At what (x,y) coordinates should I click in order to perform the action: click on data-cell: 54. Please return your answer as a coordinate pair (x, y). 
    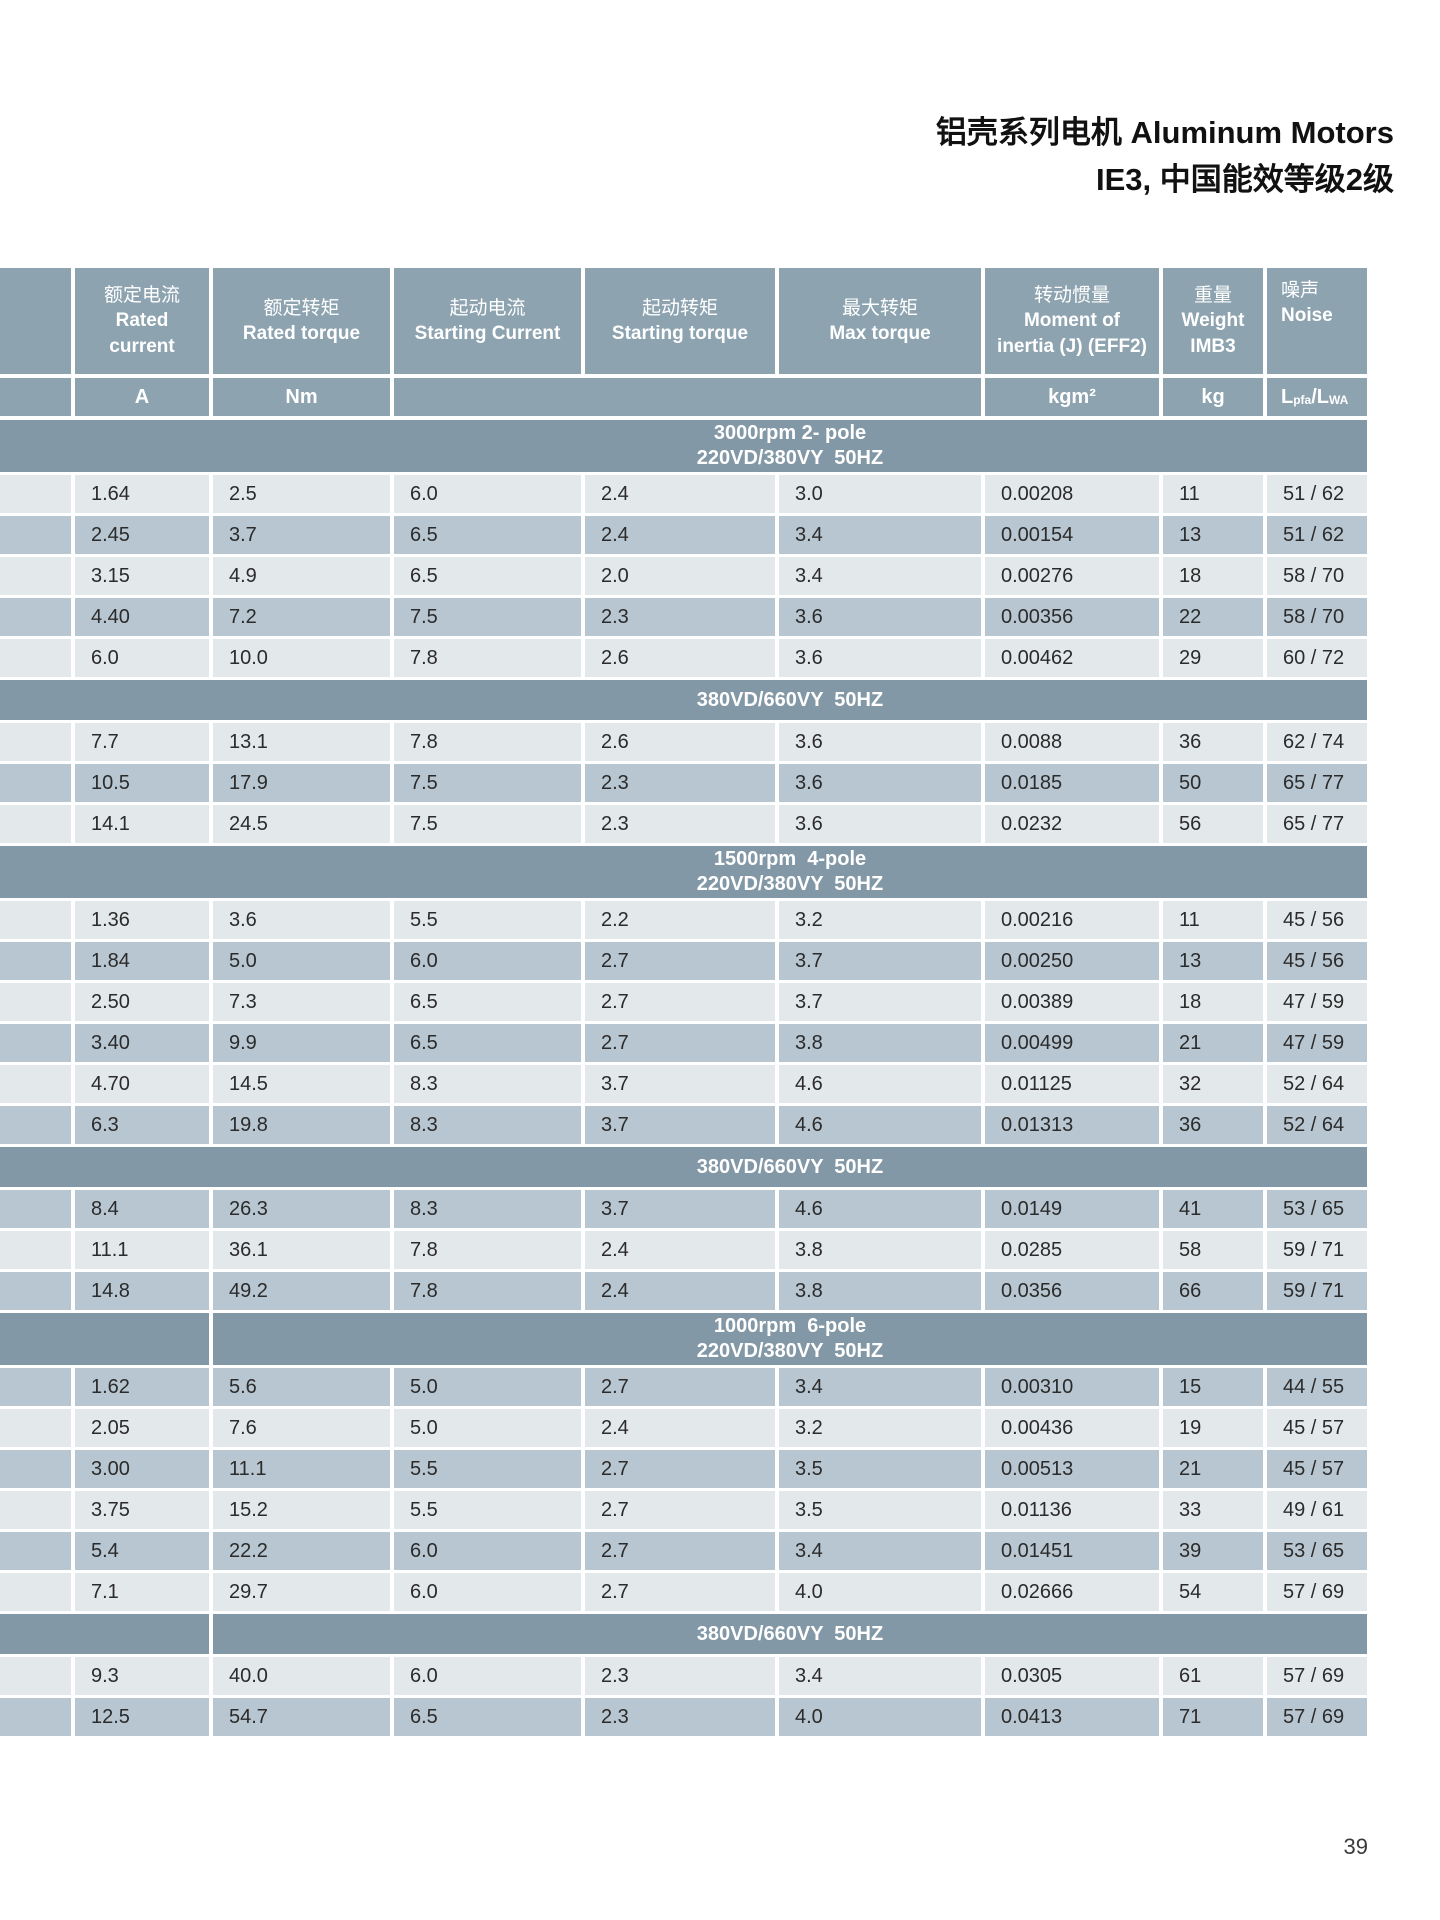
    Looking at the image, I should click on (1213, 1592).